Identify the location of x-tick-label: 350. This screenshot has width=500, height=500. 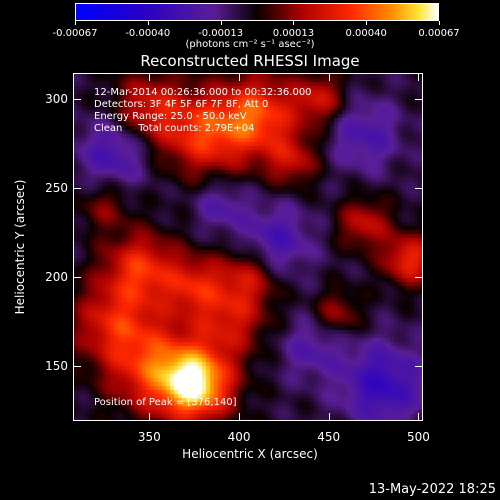
(149, 437).